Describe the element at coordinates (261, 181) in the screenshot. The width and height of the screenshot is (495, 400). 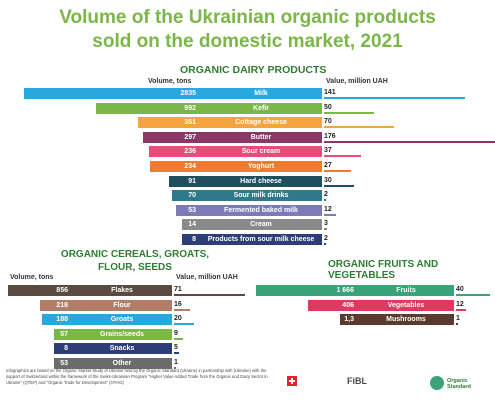
I see `category-label: Hard cheese` at that location.